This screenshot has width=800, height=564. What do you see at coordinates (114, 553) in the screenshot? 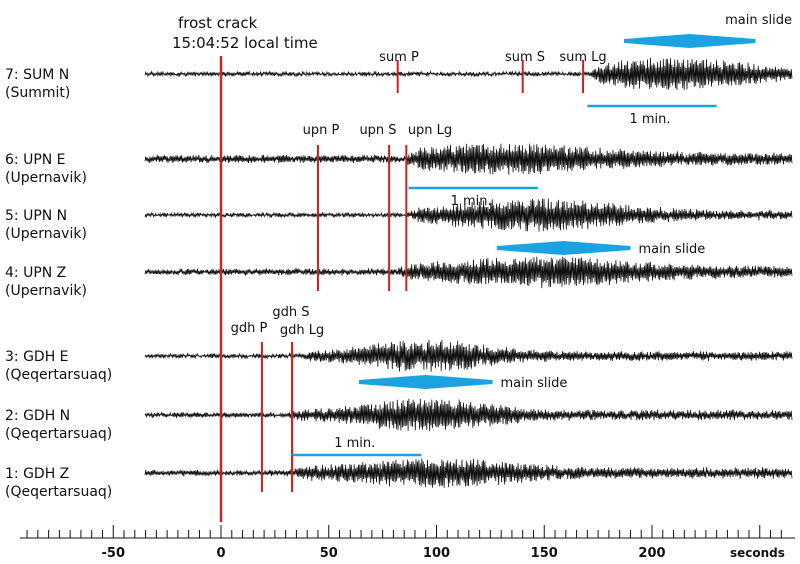
I see `x-tick-label: -50` at bounding box center [114, 553].